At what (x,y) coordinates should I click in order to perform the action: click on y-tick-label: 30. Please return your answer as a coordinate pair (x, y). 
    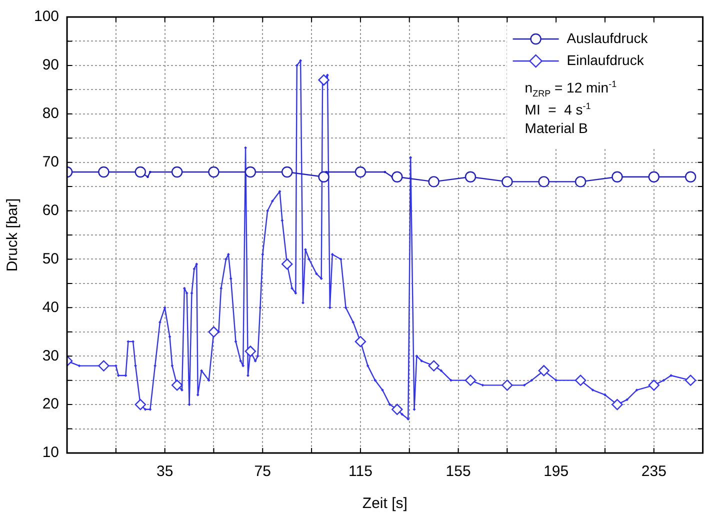
    Looking at the image, I should click on (51, 355).